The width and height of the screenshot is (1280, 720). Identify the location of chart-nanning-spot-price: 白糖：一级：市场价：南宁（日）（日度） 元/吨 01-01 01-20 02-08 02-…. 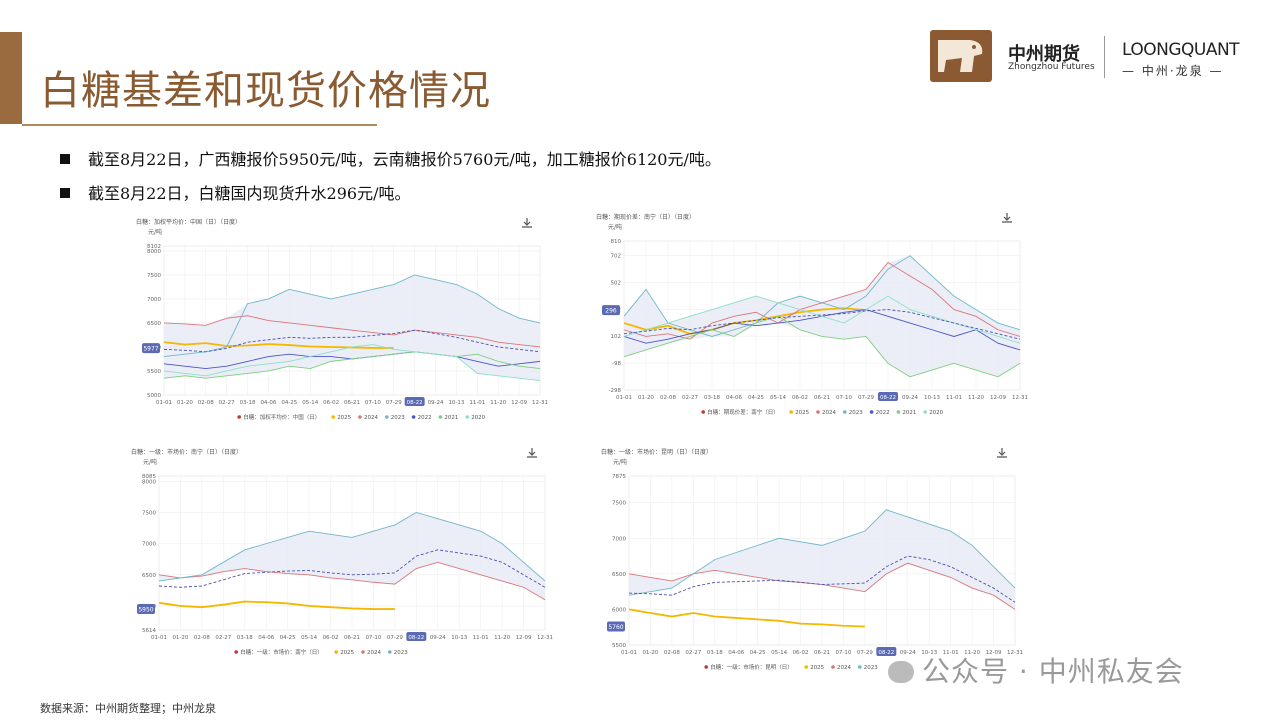
(340, 555).